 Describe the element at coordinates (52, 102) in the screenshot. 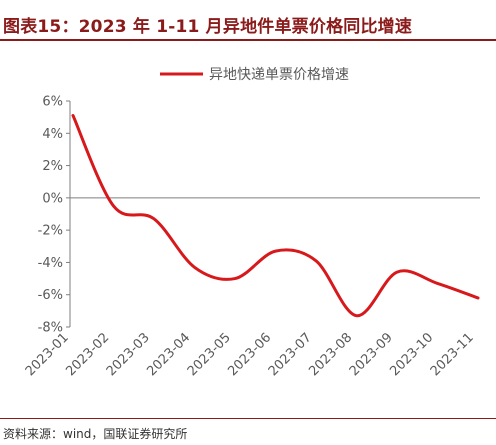

I see `y-tick-label: 6%` at that location.